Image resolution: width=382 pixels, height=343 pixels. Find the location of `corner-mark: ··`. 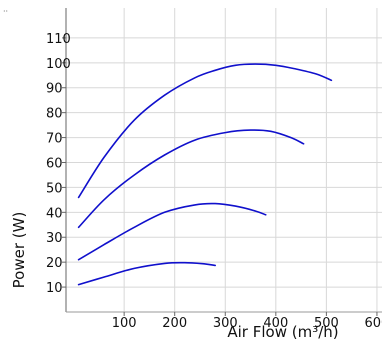

corner-mark: ·· is located at coordinates (5, 11).